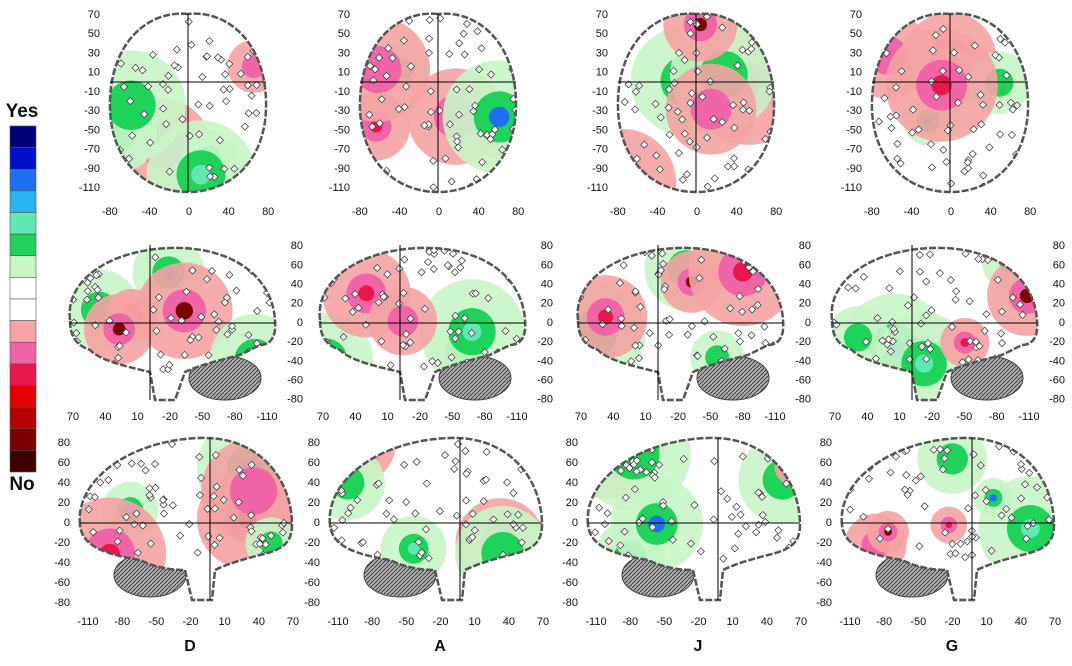  Describe the element at coordinates (1028, 417) in the screenshot. I see `x-tick-label: -110` at that location.